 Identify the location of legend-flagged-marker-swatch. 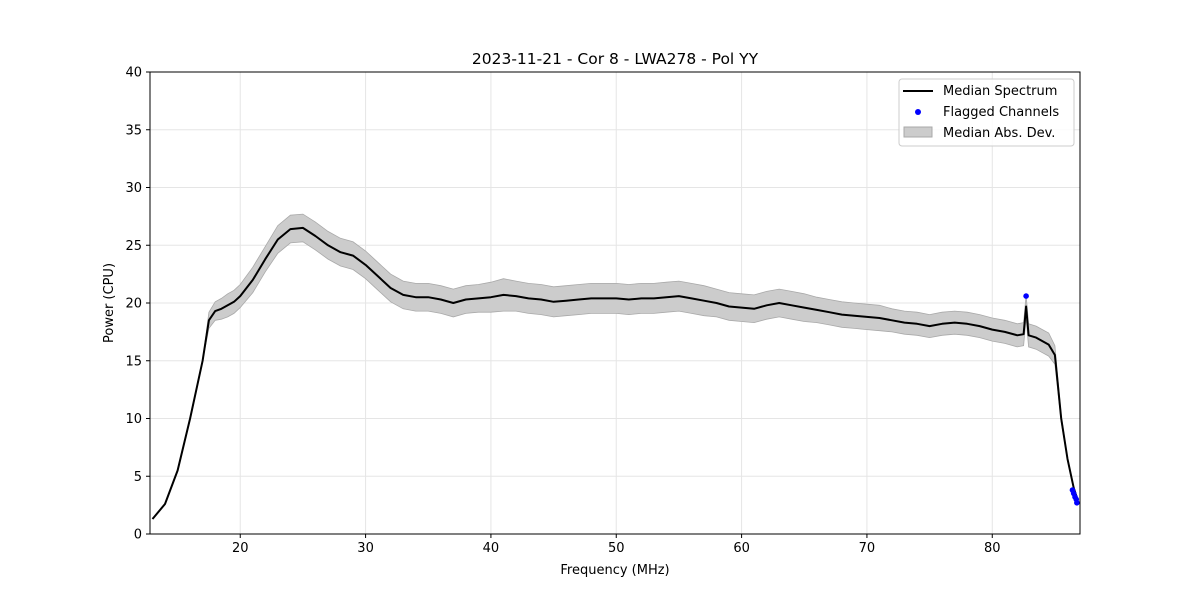
(918, 112).